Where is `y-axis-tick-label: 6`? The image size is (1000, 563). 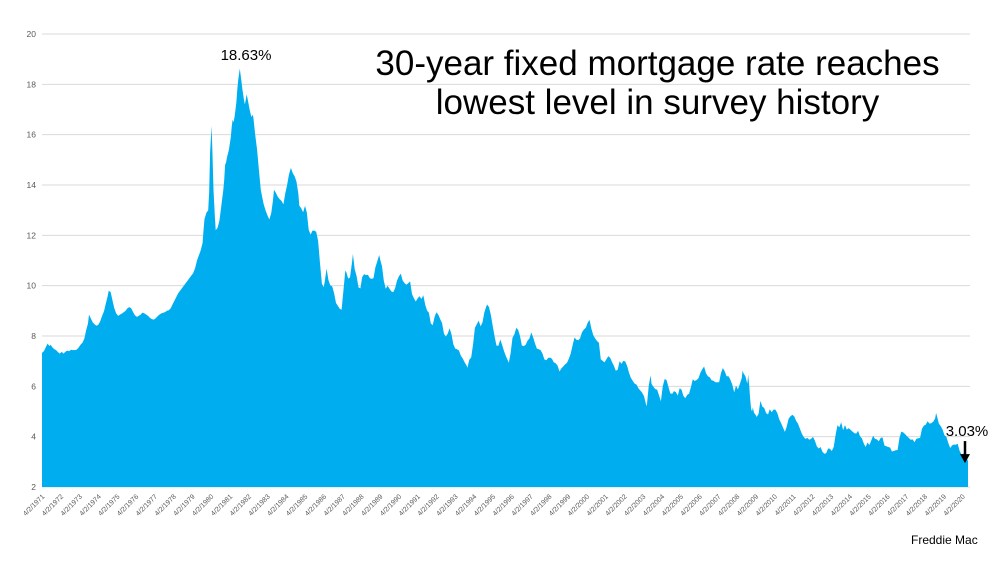 y-axis-tick-label: 6 is located at coordinates (33, 386).